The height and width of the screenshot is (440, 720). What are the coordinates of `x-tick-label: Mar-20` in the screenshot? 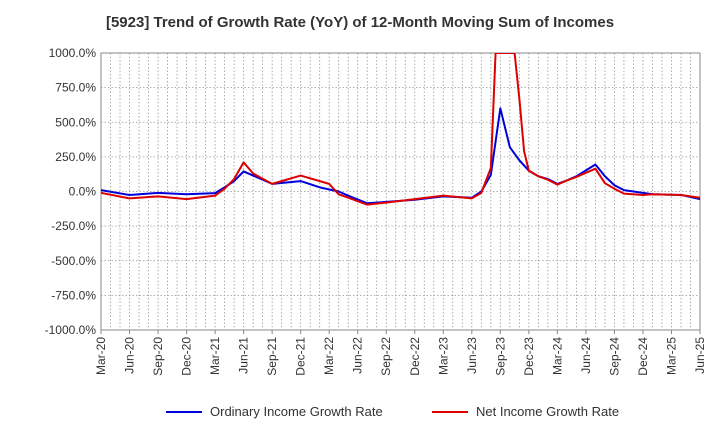 It's located at (101, 356).